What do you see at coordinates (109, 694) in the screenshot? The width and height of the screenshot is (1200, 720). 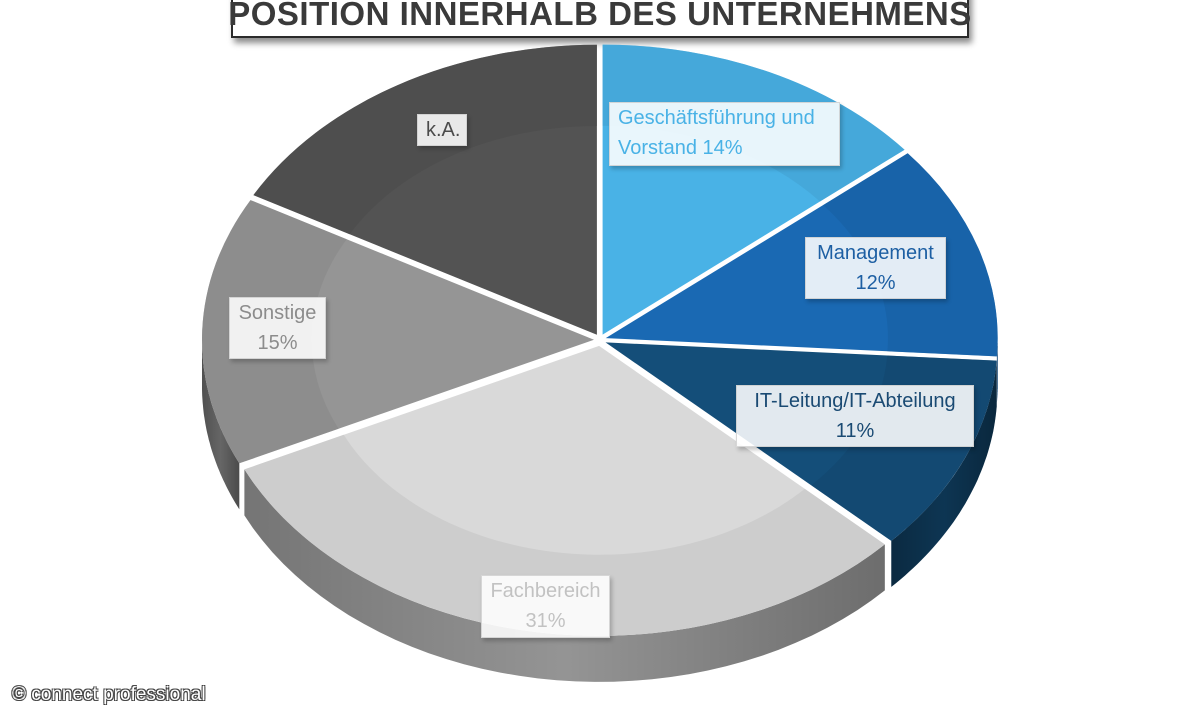 I see `copyright-watermark: © connect professional` at bounding box center [109, 694].